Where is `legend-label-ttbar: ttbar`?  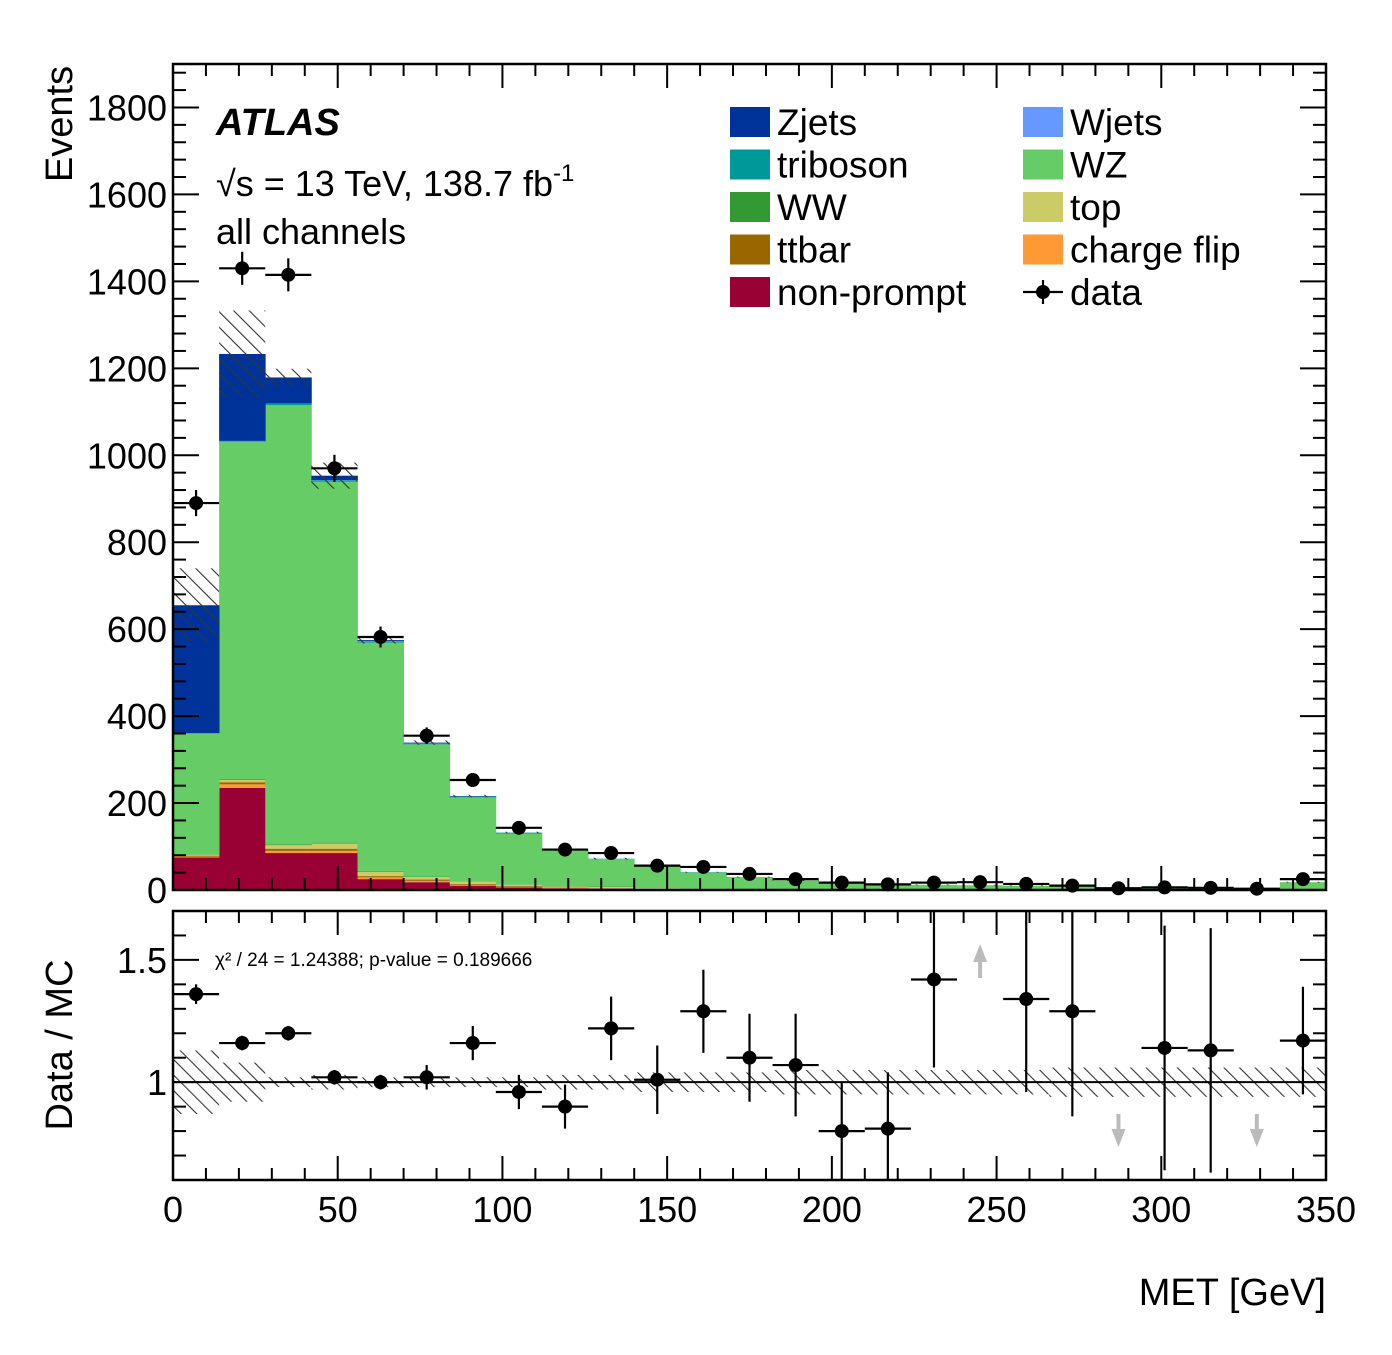 legend-label-ttbar: ttbar is located at coordinates (814, 250).